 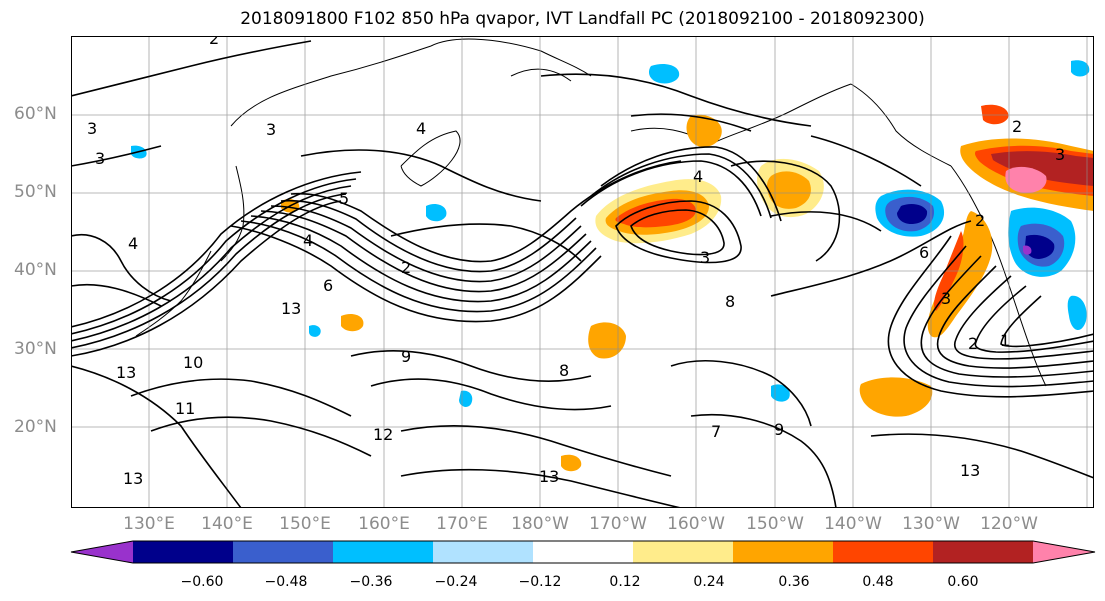 I want to click on colorbar-tick-label: −0.12, so click(x=540, y=582).